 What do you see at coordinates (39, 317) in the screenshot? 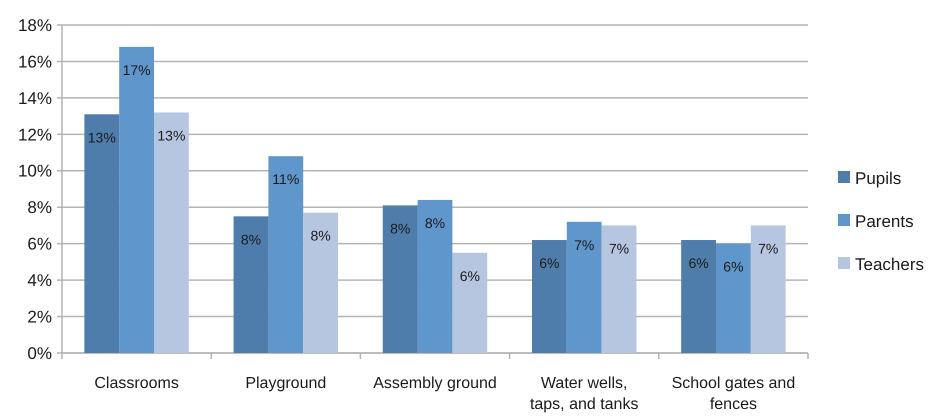
I see `y-tick-label: 2%` at bounding box center [39, 317].